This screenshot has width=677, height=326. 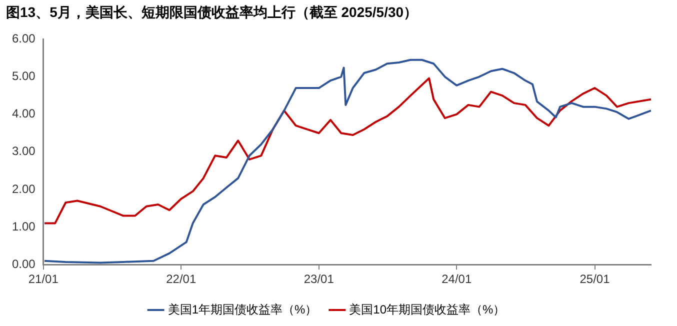 What do you see at coordinates (24, 151) in the screenshot?
I see `y-tick-label: 3.00` at bounding box center [24, 151].